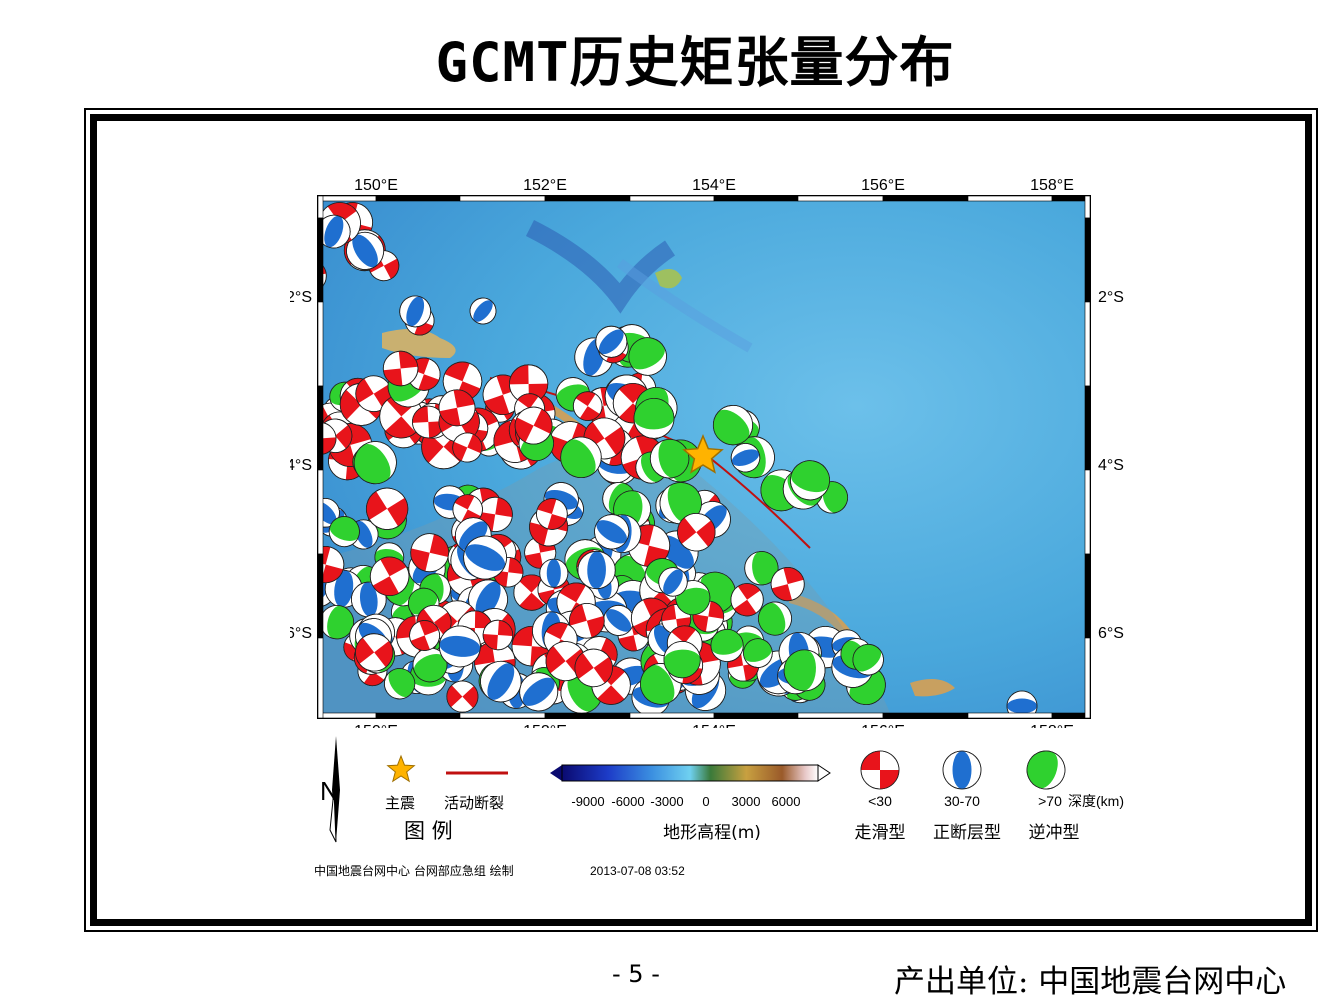  I want to click on mechanism-legend, so click(963, 770).